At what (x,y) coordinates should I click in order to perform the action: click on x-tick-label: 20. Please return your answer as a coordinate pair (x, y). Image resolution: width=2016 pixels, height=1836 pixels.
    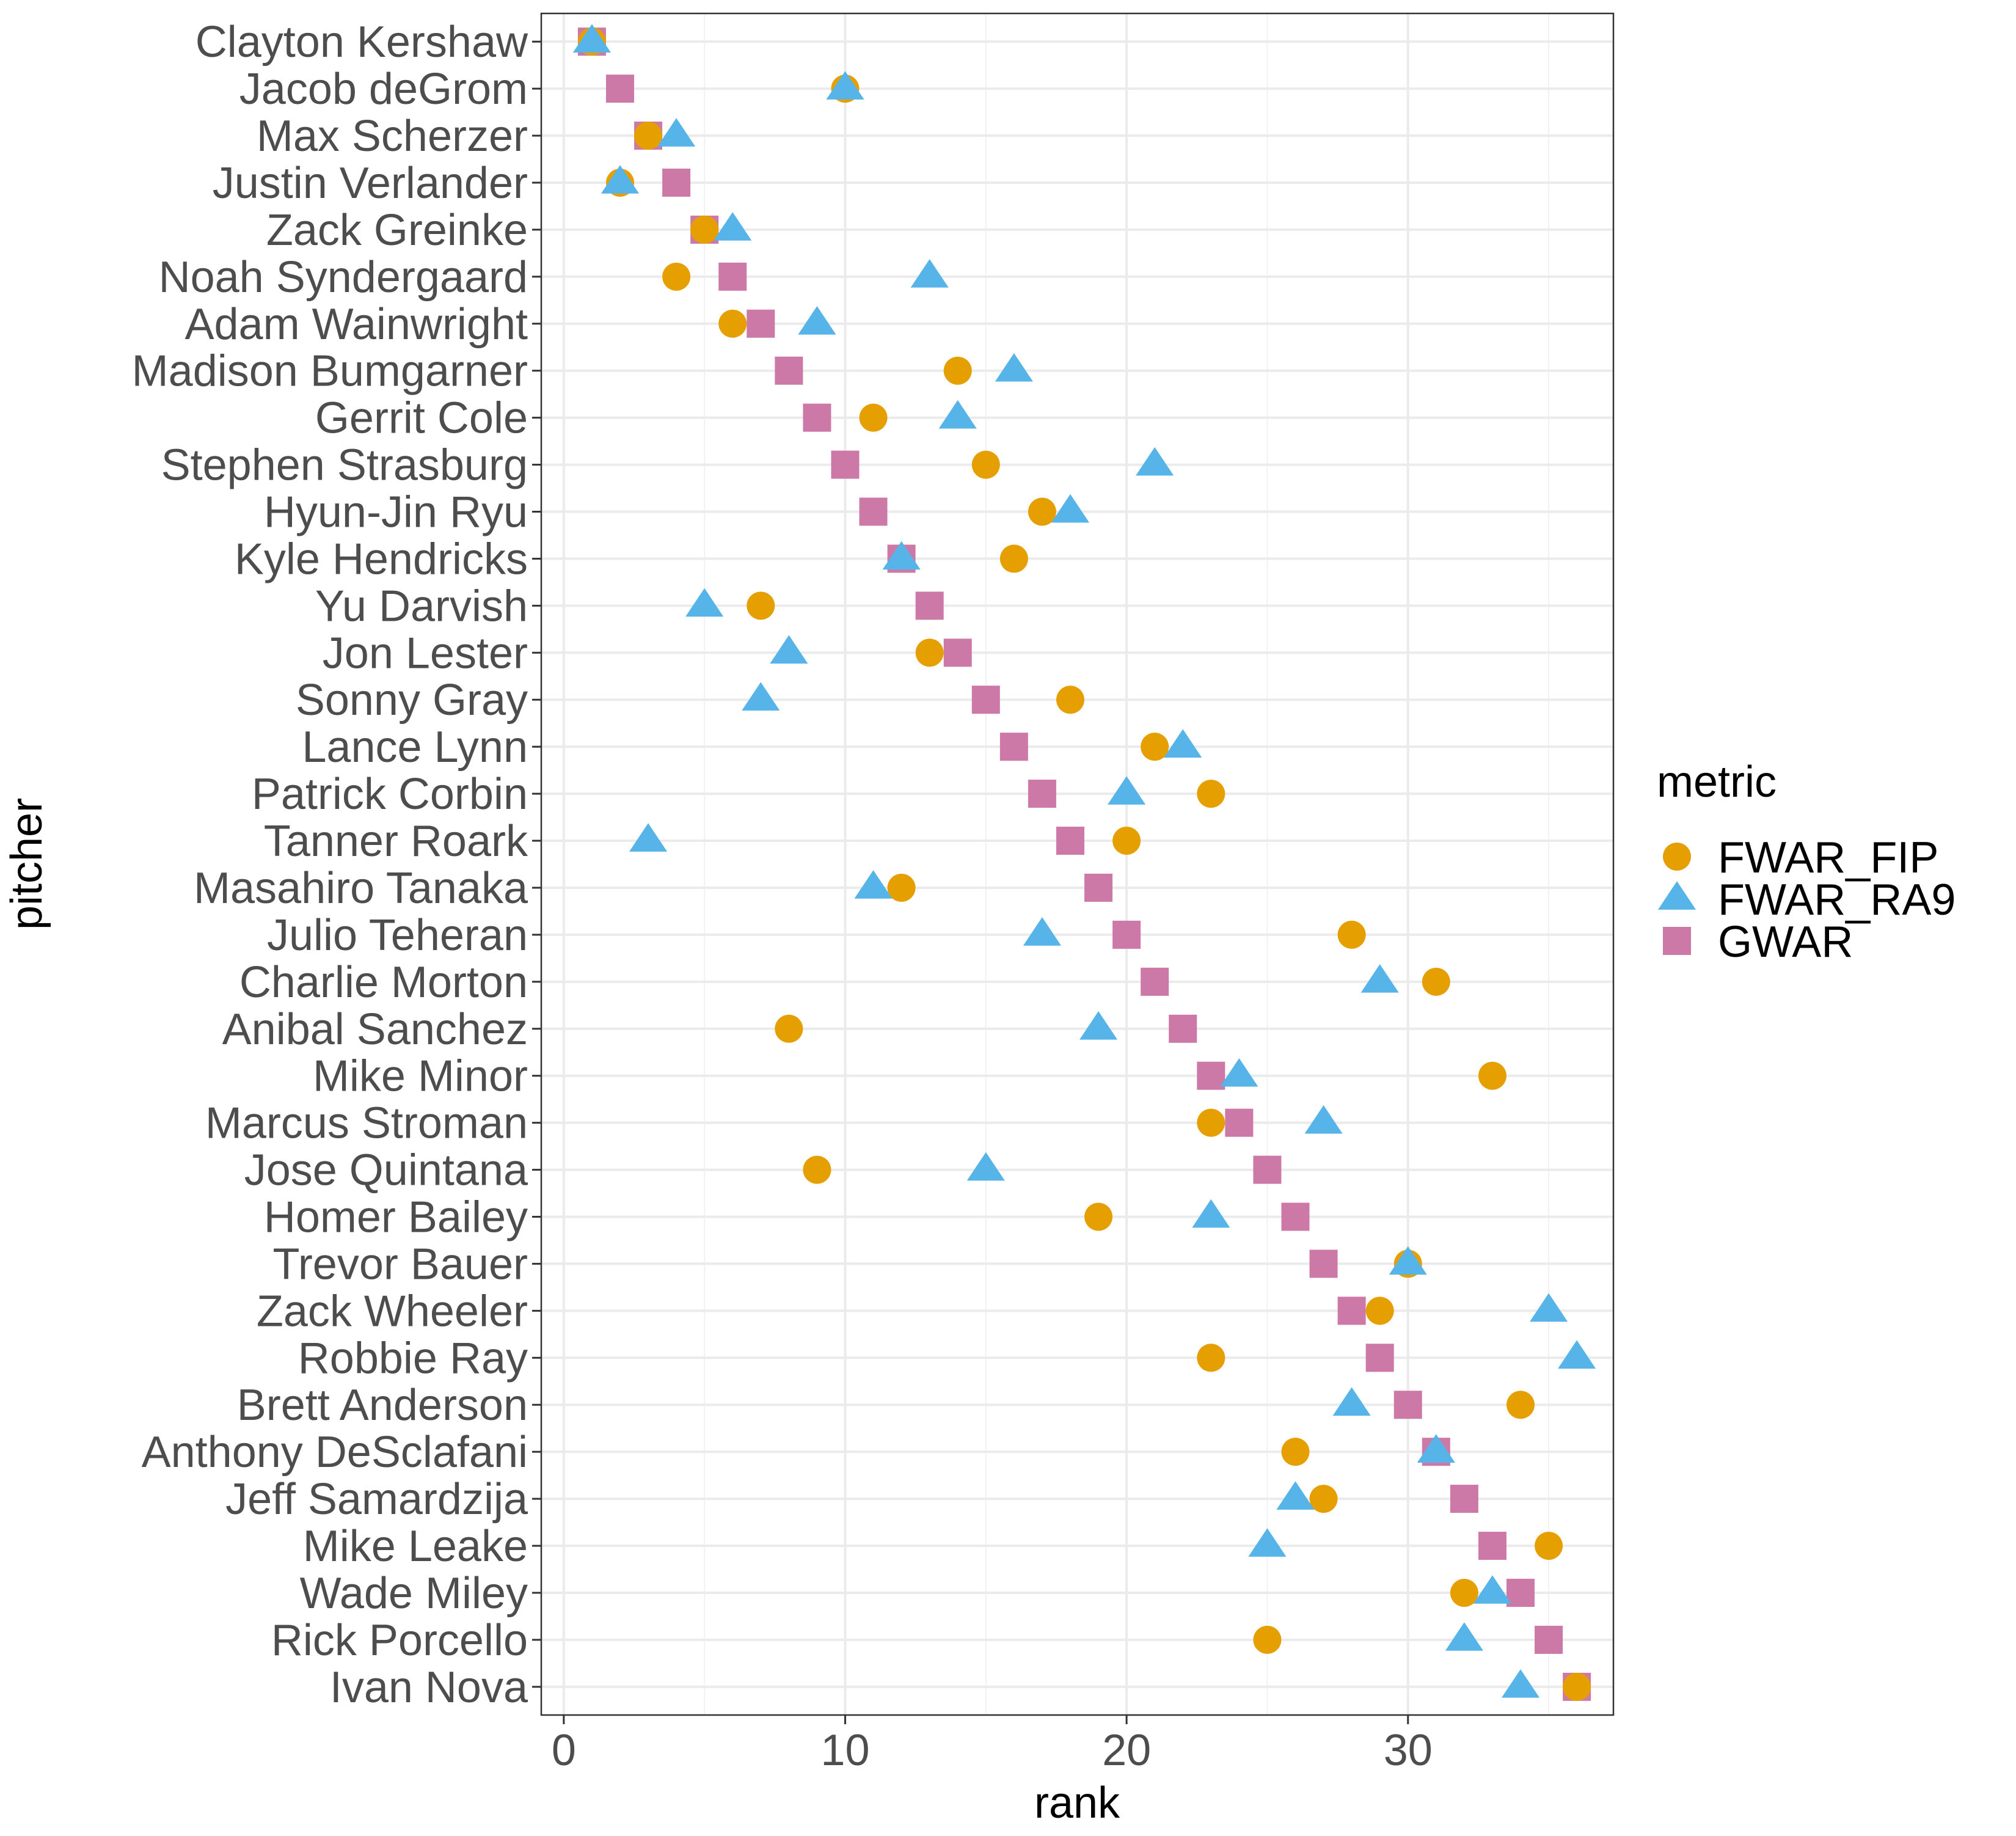
    Looking at the image, I should click on (1126, 1750).